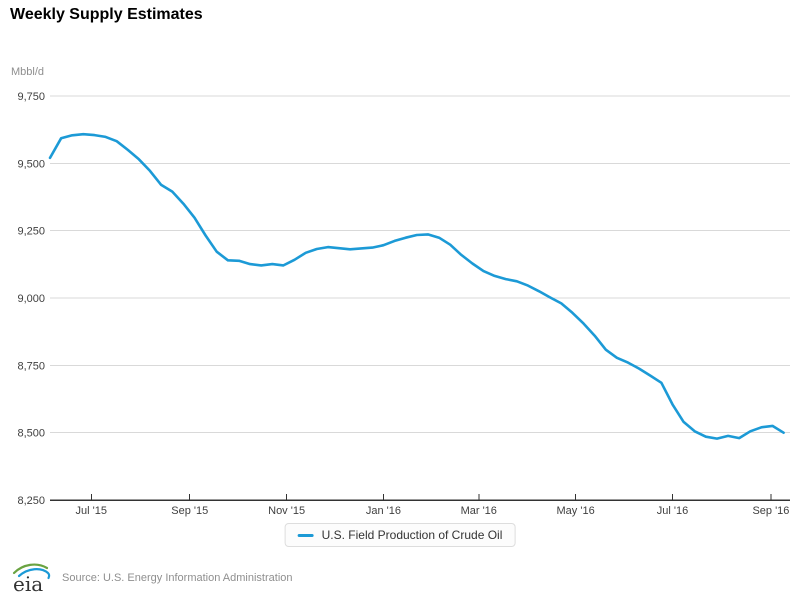 The image size is (800, 600). Describe the element at coordinates (91, 511) in the screenshot. I see `x-axis-label: Jul '15` at that location.